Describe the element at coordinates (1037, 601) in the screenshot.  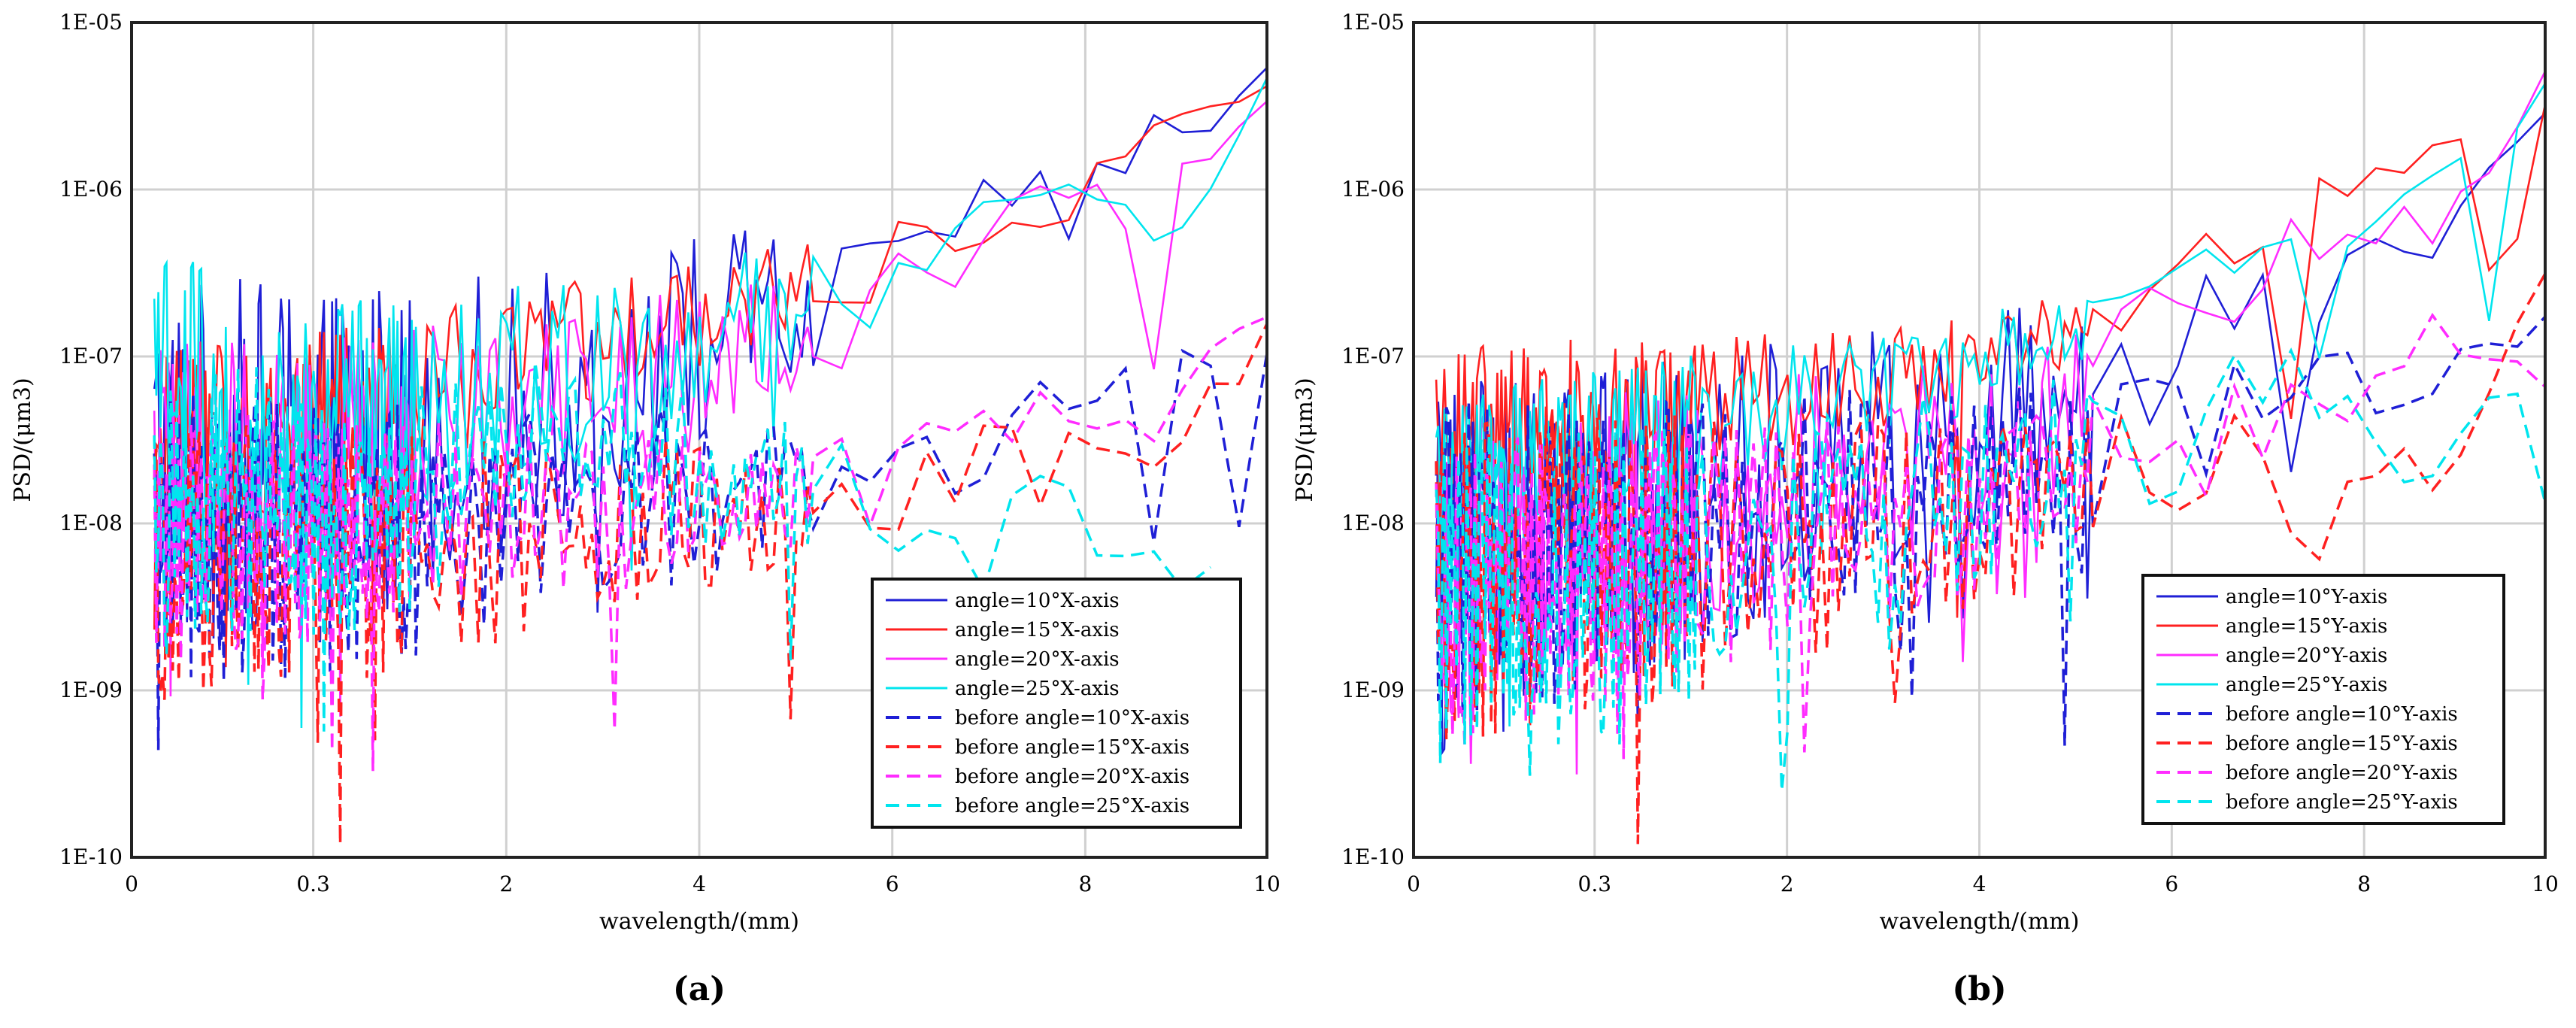
I see `legend-entry: angle=10°X-axis` at that location.